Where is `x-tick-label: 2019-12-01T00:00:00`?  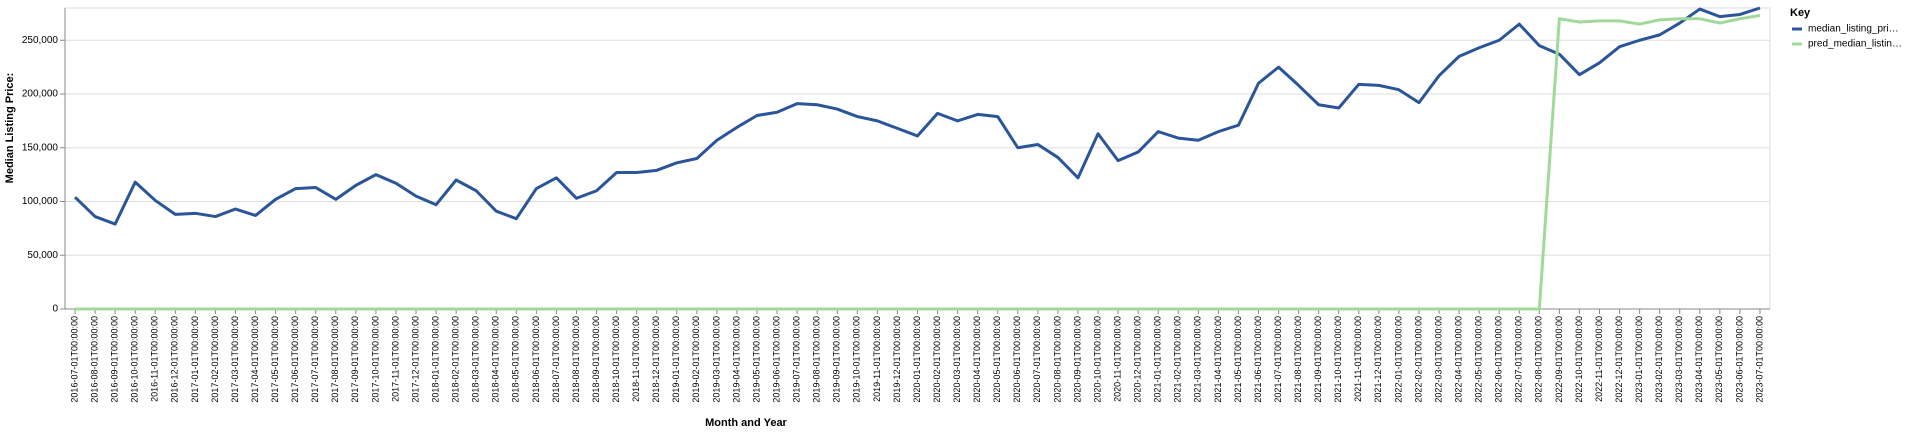 x-tick-label: 2019-12-01T00:00:00 is located at coordinates (897, 359).